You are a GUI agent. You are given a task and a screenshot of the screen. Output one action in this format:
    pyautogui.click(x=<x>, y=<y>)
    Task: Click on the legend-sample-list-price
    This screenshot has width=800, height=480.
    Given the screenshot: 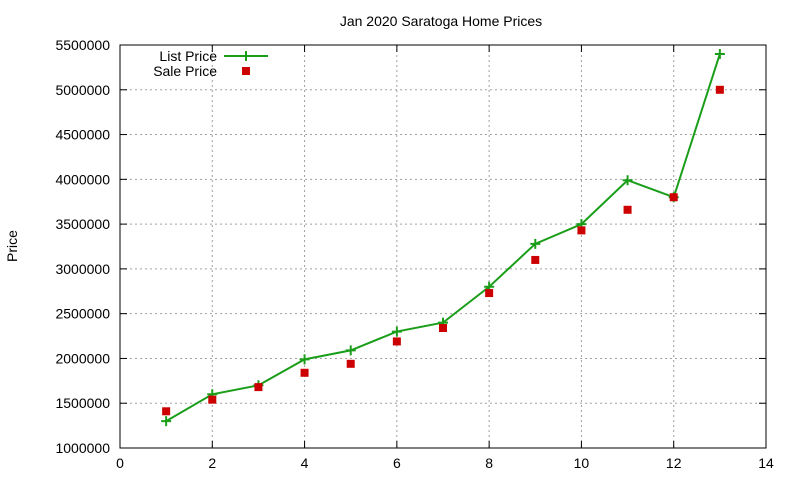 What is the action you would take?
    pyautogui.click(x=246, y=56)
    